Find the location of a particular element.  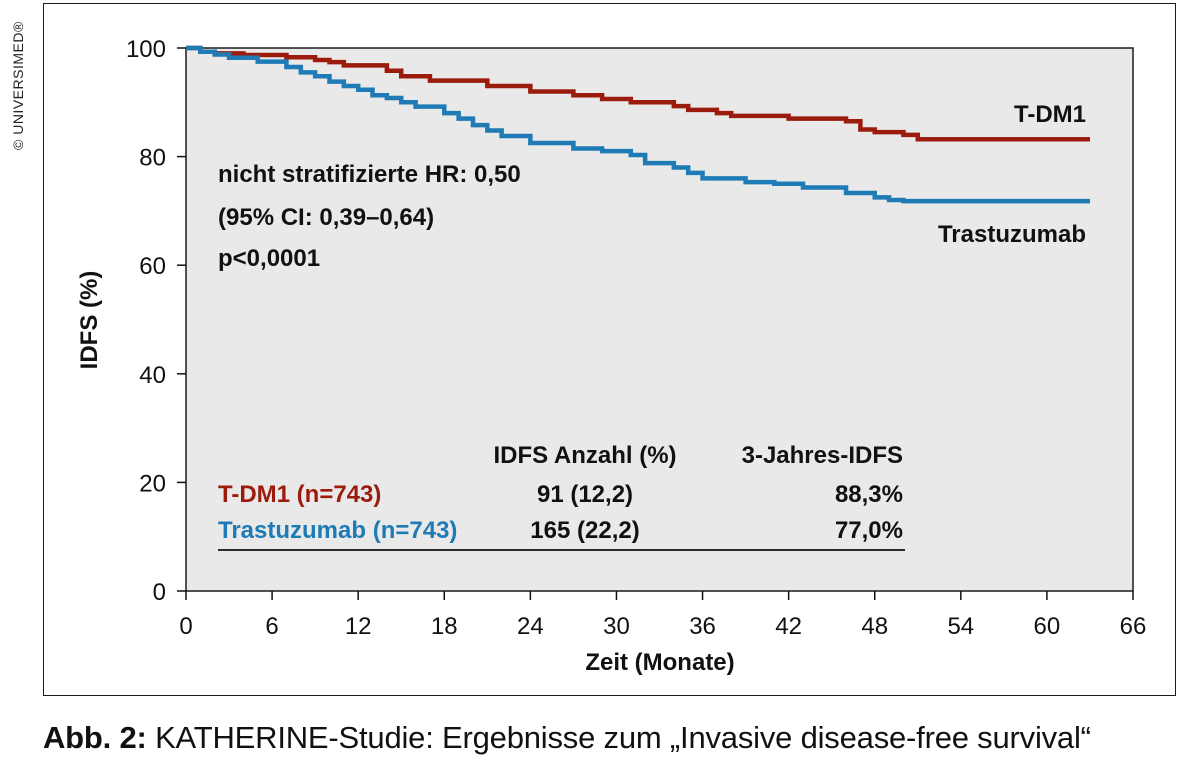

y-tick-label: 0 is located at coordinates (159, 592).